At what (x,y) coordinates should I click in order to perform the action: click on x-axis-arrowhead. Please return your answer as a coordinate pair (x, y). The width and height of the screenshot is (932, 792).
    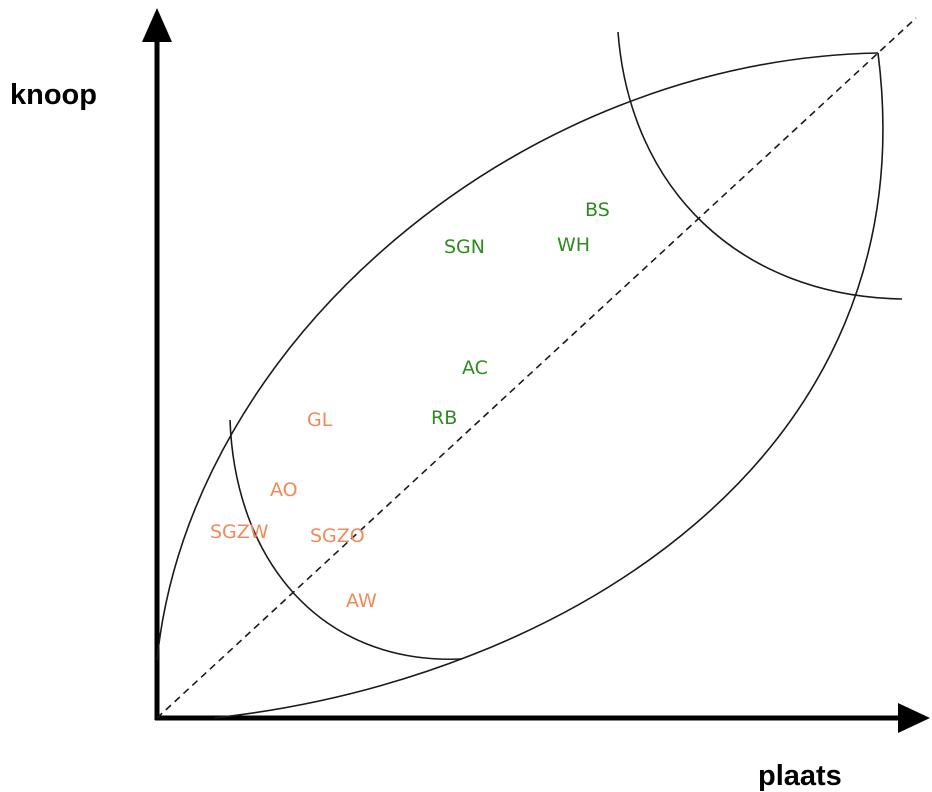
    Looking at the image, I should click on (914, 718).